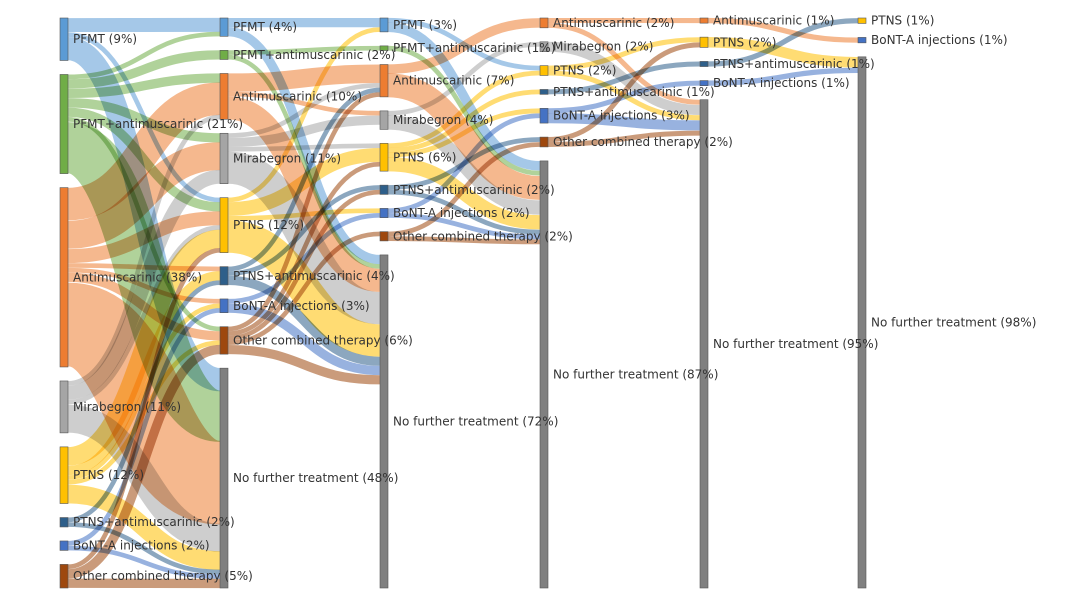 The width and height of the screenshot is (1080, 607). What do you see at coordinates (137, 277) in the screenshot?
I see `node-label: Antimuscarinic (38%)` at bounding box center [137, 277].